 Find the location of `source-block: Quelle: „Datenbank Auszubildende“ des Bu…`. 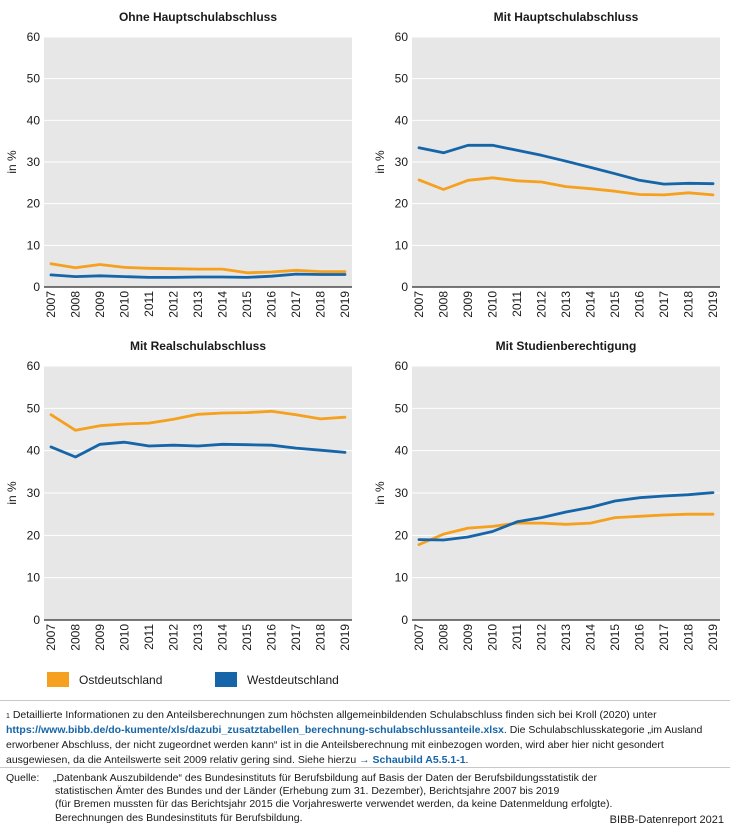

source-block: Quelle: „Datenbank Auszubildende“ des Bu… is located at coordinates (365, 798).